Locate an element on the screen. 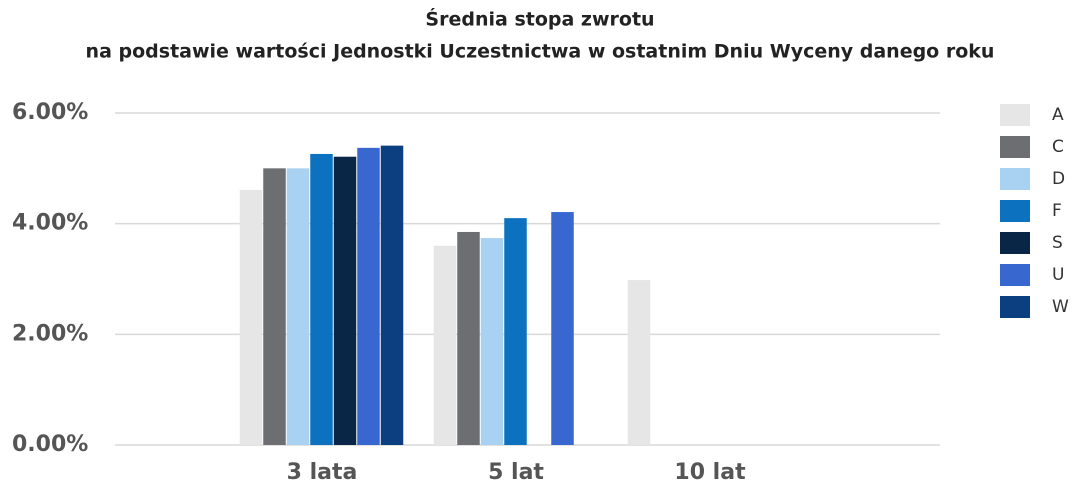  y-tick-label: 6.00% is located at coordinates (50, 112).